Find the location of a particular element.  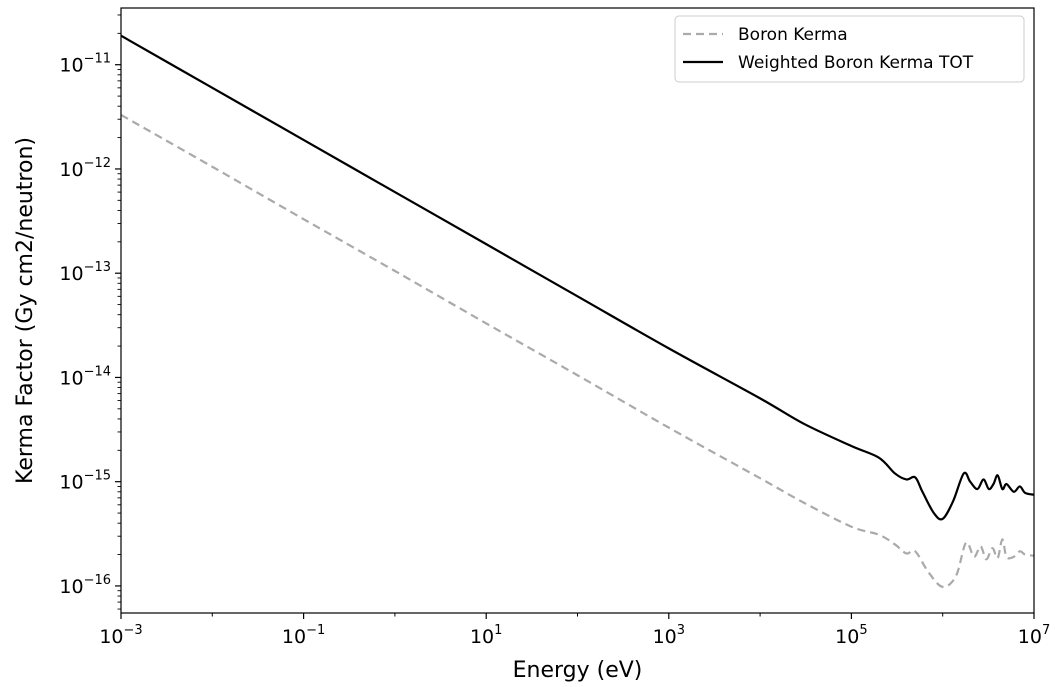

legend-label-weighted-boron-kerma-tot: Weighted Boron Kerma TOT is located at coordinates (856, 63).